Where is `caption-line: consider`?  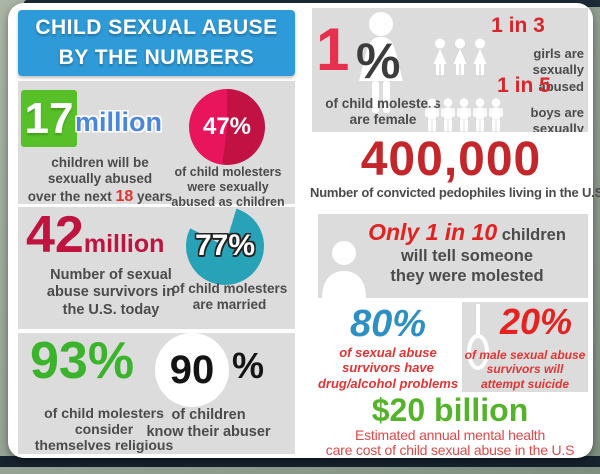
caption-line: consider is located at coordinates (104, 429).